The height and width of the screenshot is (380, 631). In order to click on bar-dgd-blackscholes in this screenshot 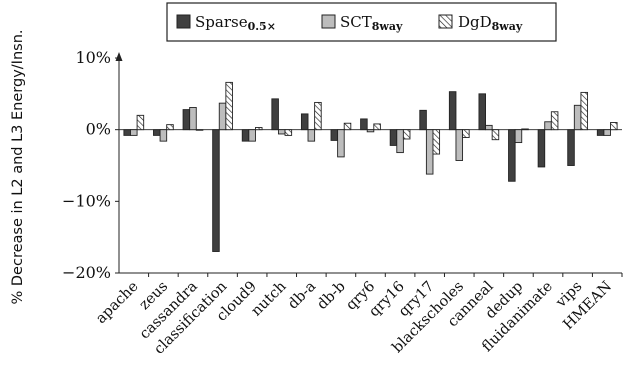, I will do `click(466, 133)`.